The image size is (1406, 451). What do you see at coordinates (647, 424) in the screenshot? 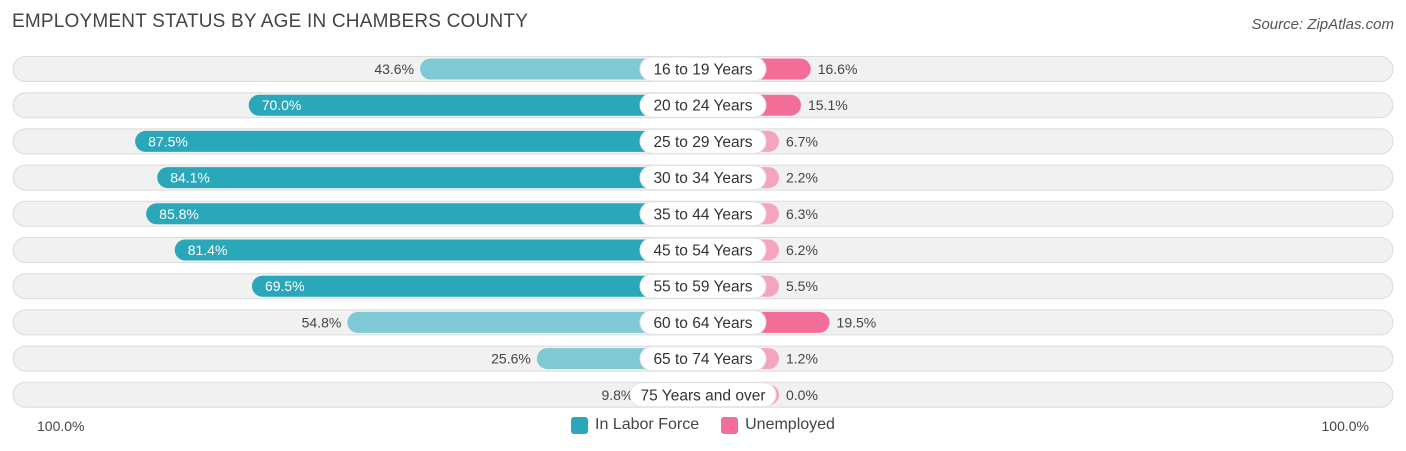
I see `legend-label-labor: In Labor Force` at bounding box center [647, 424].